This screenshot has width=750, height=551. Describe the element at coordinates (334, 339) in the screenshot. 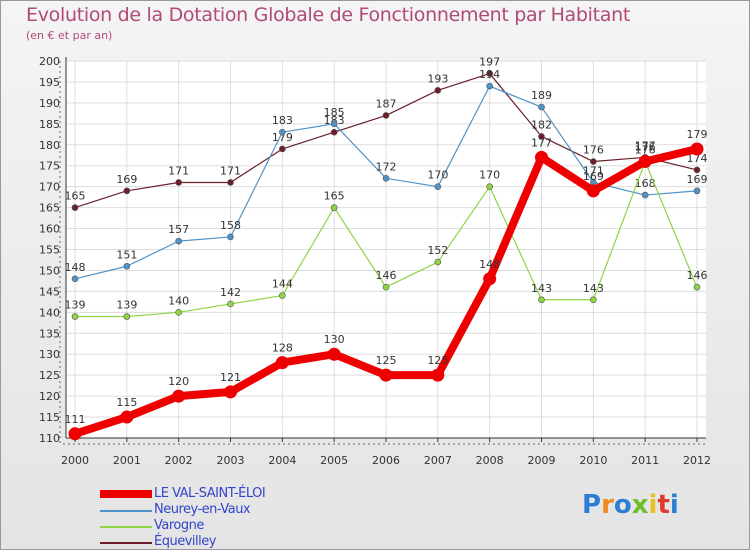

I see `data-label: 130` at that location.